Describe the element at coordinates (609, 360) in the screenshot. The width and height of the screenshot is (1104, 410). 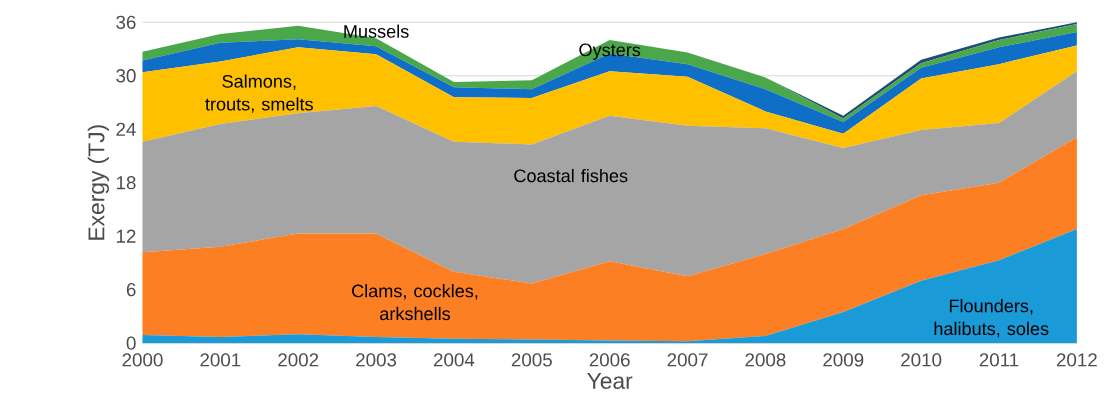
I see `x-tick-label: 2006` at that location.